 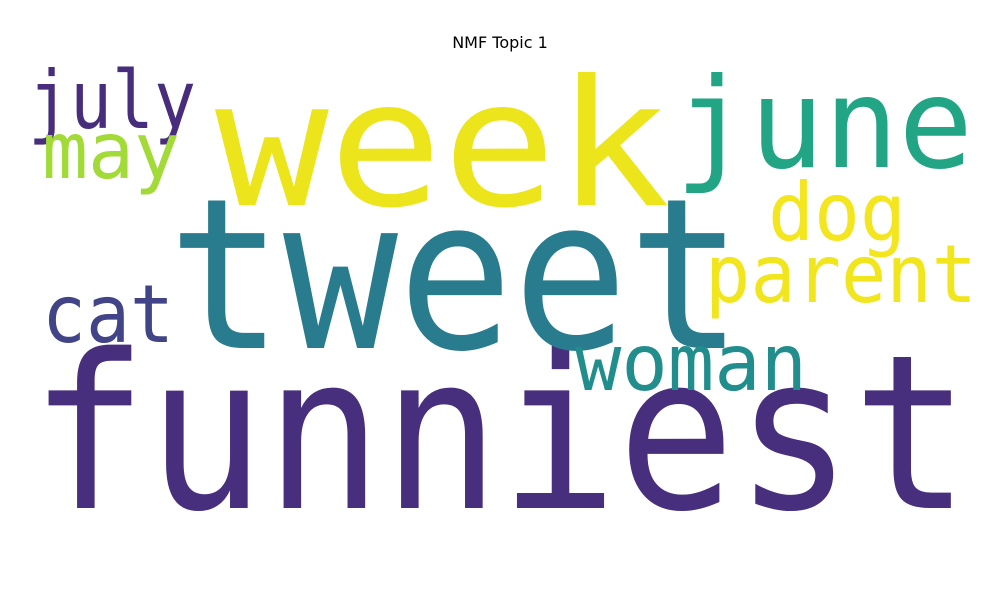 What do you see at coordinates (108, 314) in the screenshot?
I see `word-cat: cat` at bounding box center [108, 314].